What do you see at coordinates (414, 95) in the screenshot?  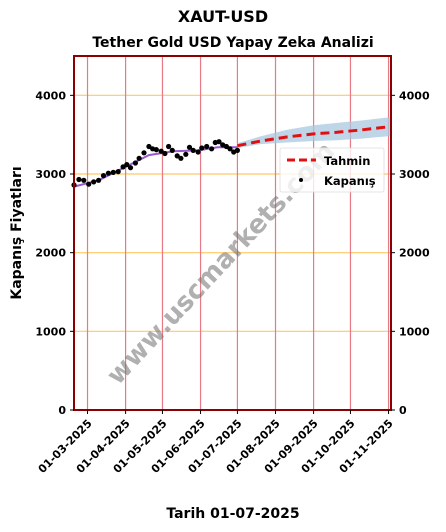 I see `y-tick-label-right: 4000` at bounding box center [414, 95].